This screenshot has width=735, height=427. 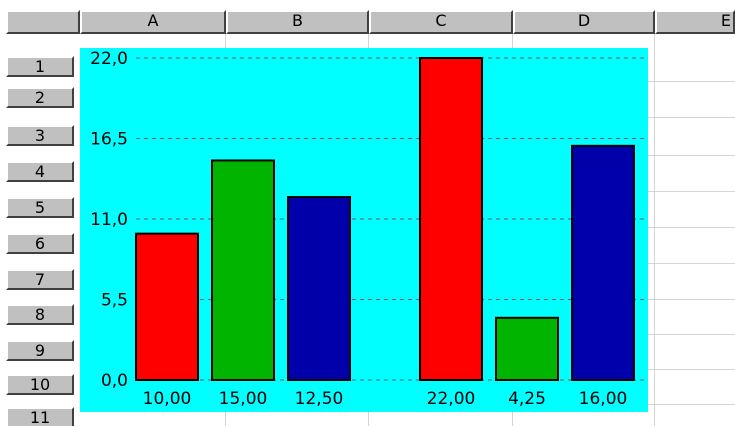 I want to click on row-header-4: 4, so click(x=40, y=171).